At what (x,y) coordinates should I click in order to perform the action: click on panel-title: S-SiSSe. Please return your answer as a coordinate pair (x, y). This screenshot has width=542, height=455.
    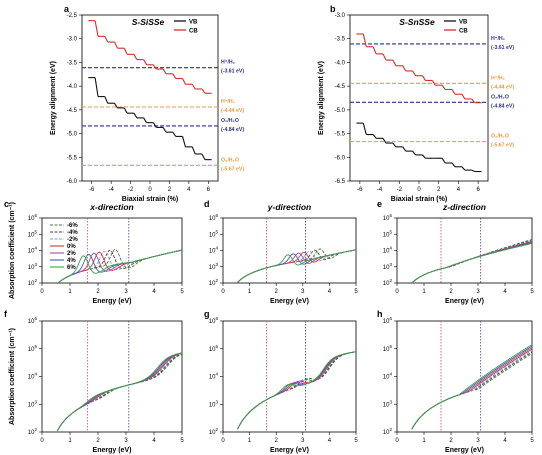
    Looking at the image, I should click on (148, 22).